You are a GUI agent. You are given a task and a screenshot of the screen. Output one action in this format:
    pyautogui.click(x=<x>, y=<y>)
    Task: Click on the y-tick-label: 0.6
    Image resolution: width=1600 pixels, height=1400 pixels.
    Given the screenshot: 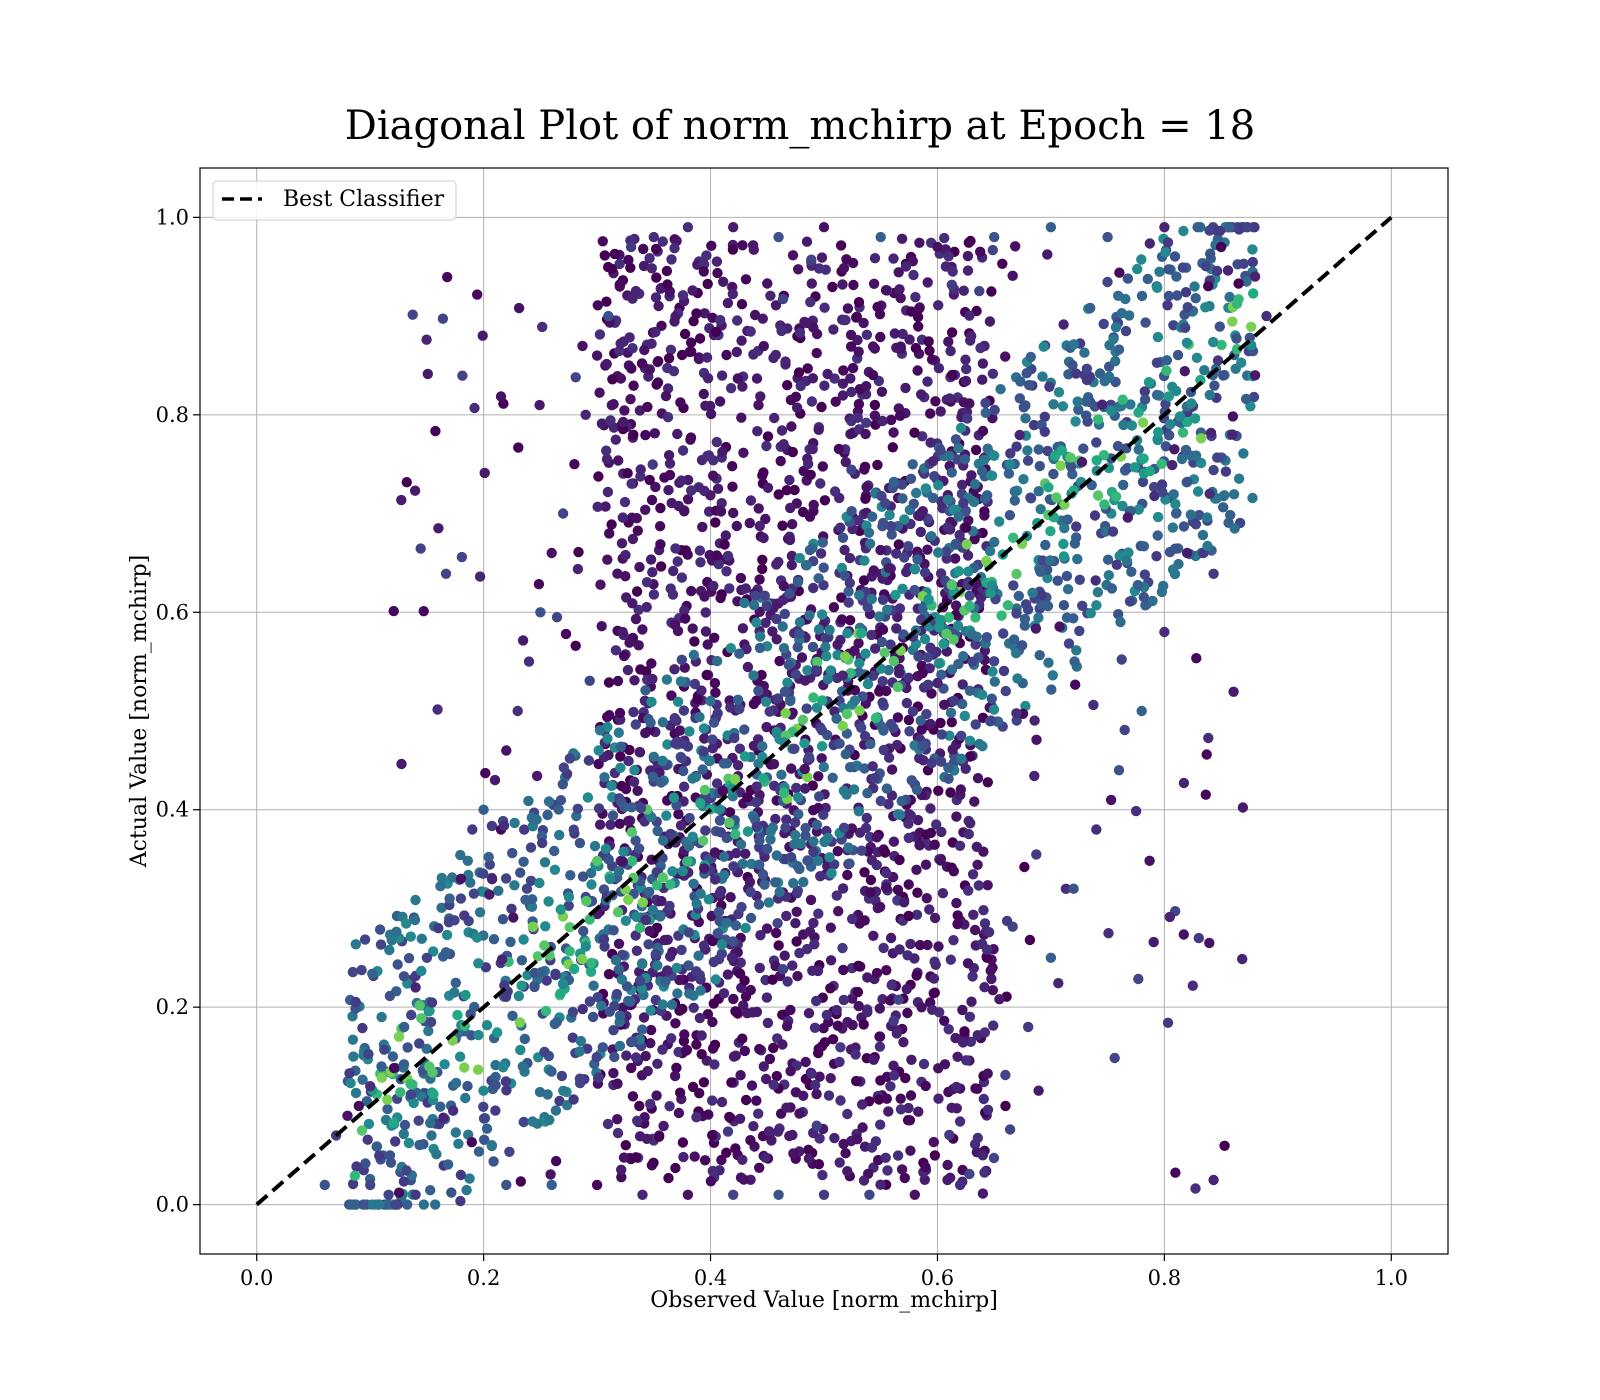 What is the action you would take?
    pyautogui.click(x=172, y=612)
    